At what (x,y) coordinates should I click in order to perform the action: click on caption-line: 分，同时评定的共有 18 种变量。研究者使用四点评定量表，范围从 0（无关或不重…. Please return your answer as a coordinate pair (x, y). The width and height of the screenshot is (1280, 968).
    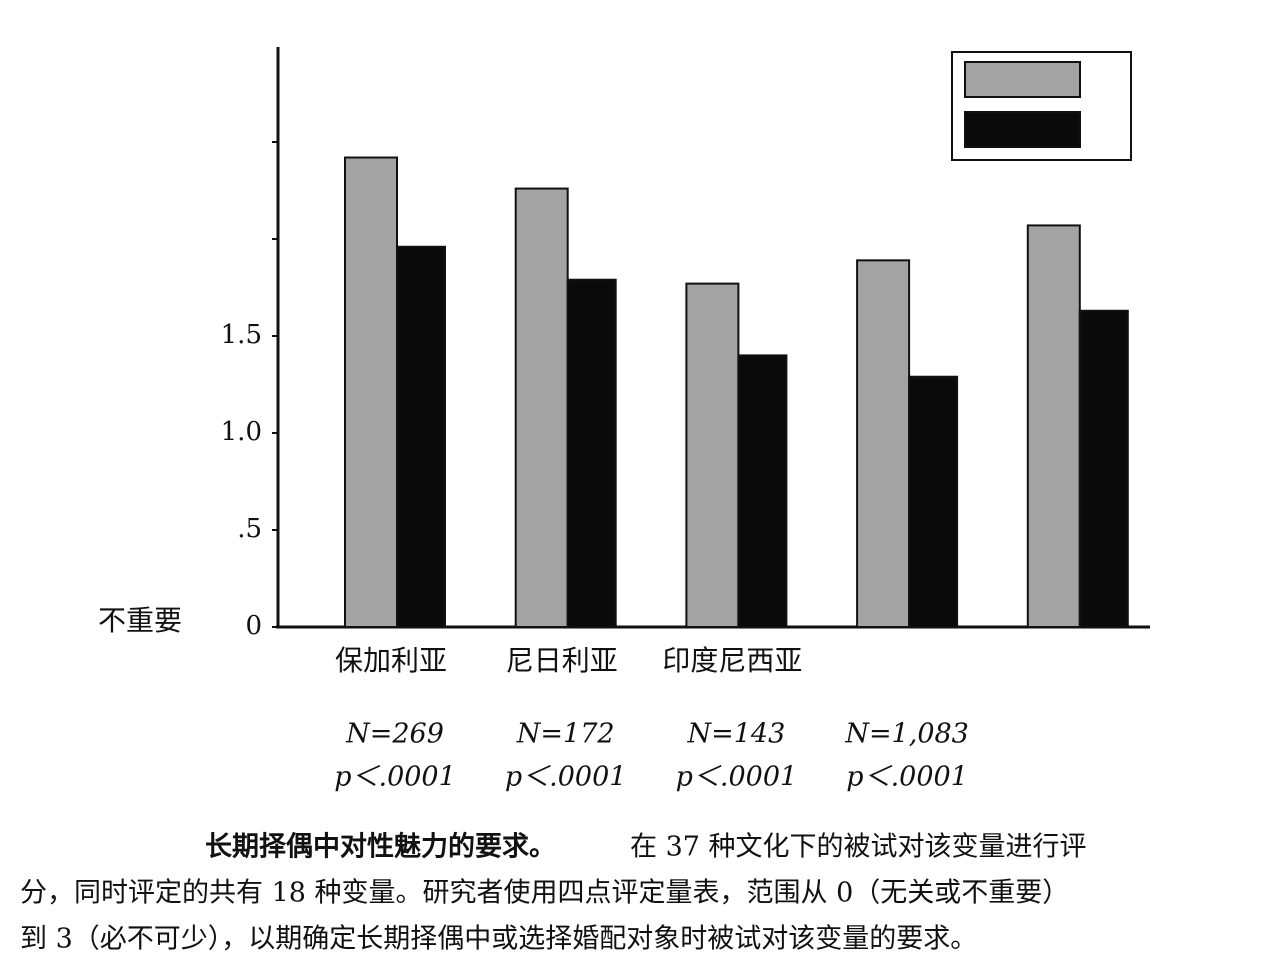
    Looking at the image, I should click on (544, 893).